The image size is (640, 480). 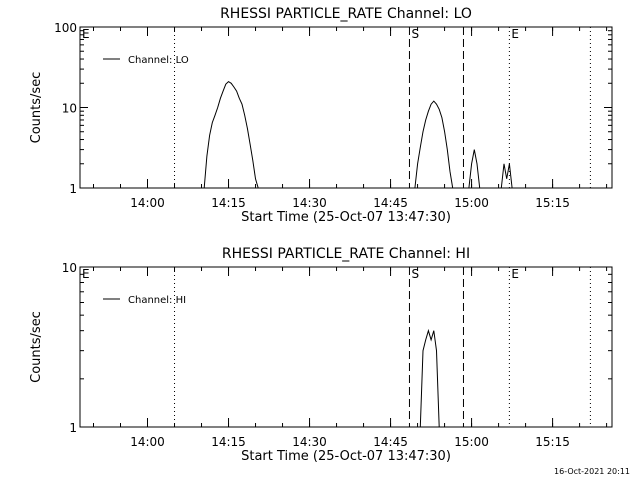 I want to click on y-tick-label: 100, so click(x=65, y=28).